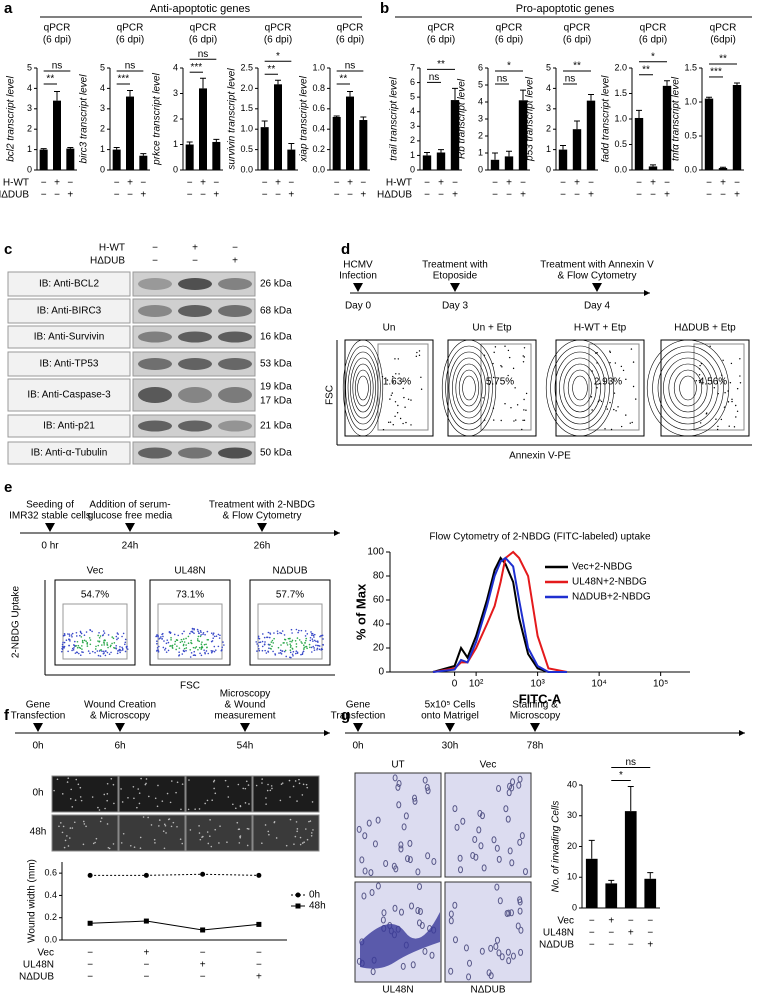 The image size is (763, 997). Describe the element at coordinates (276, 311) in the screenshot. I see `size-label: 68 kDa` at that location.